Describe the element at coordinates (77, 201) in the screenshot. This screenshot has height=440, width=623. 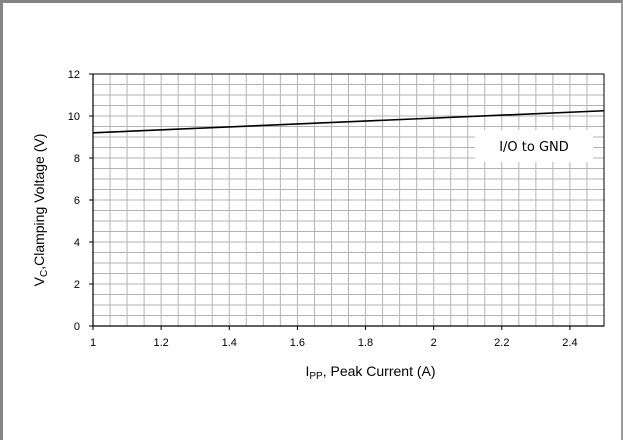
I see `y-tick-label: 6` at that location.